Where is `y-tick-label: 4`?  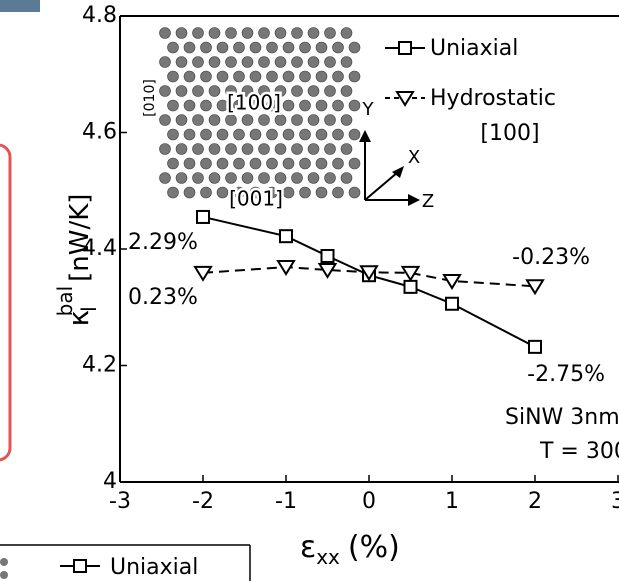
y-tick-label: 4 is located at coordinates (110, 481).